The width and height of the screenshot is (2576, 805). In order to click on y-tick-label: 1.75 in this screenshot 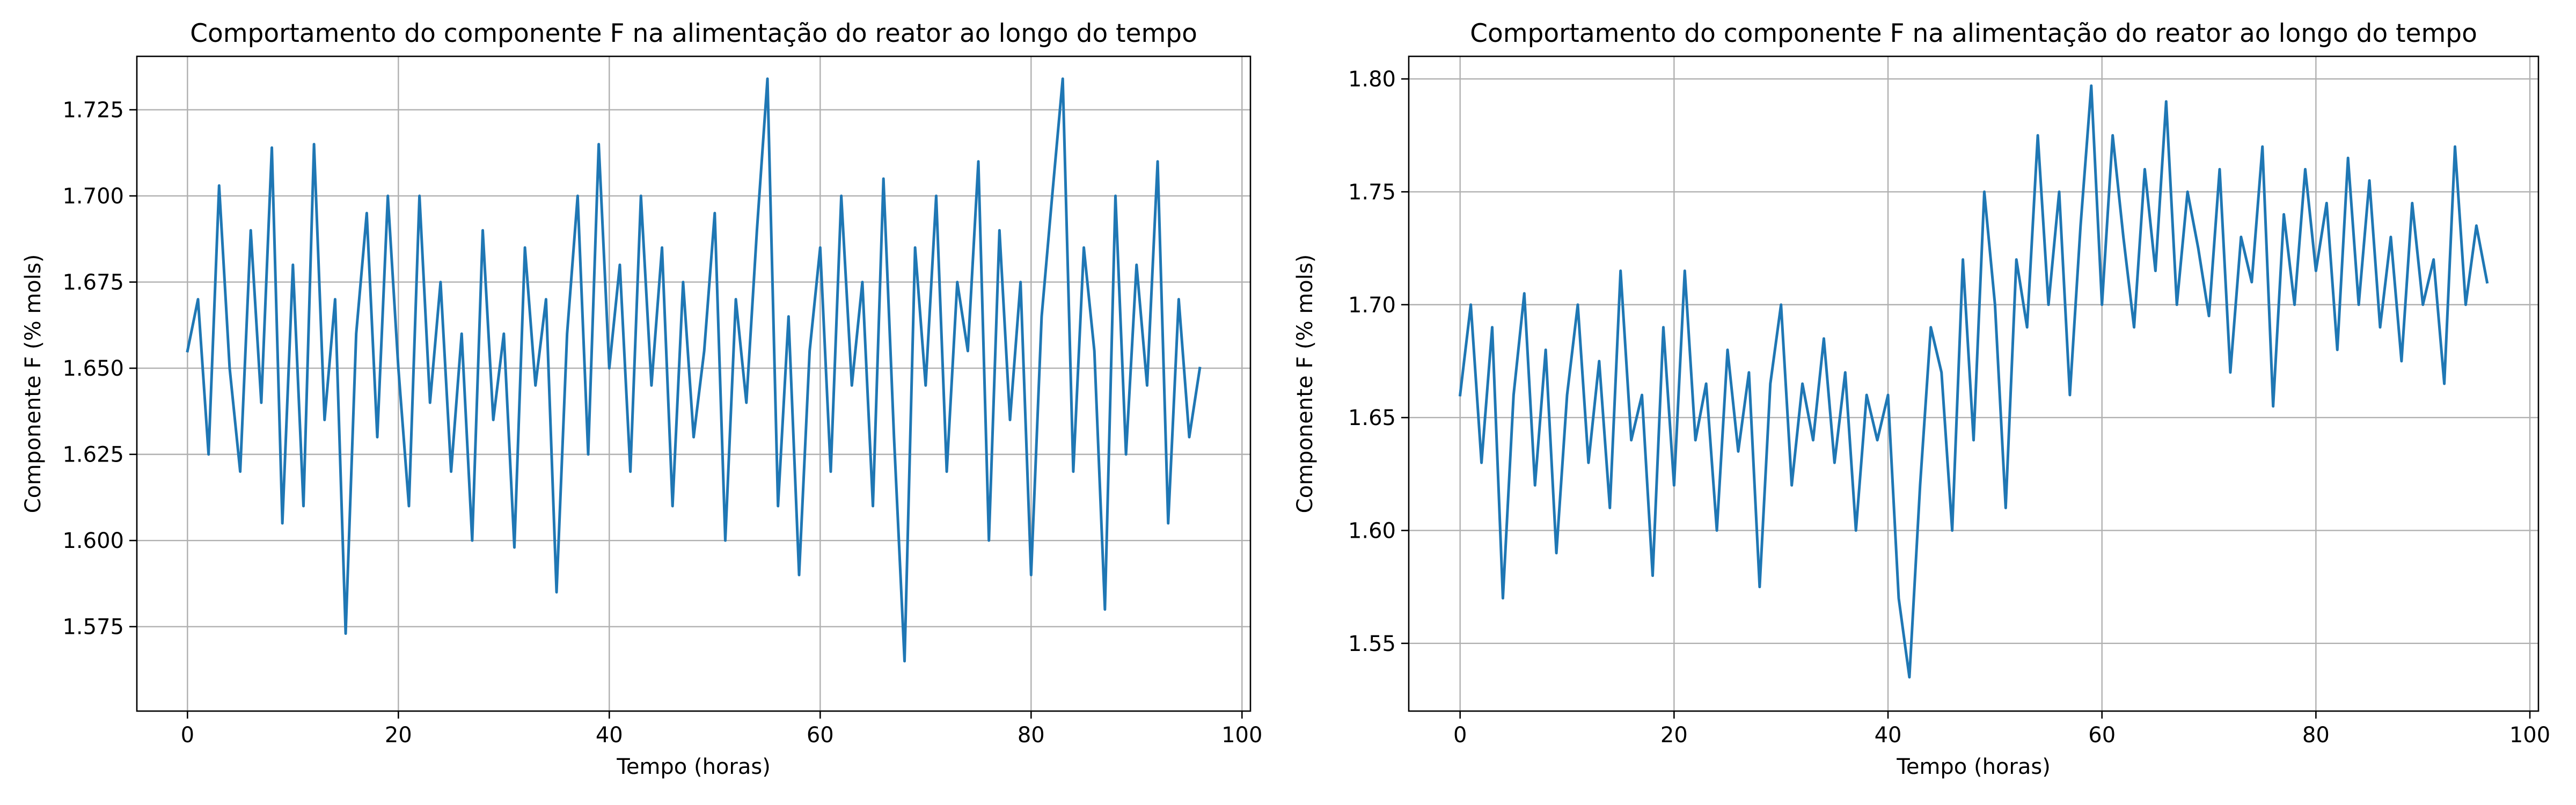, I will do `click(1372, 192)`.